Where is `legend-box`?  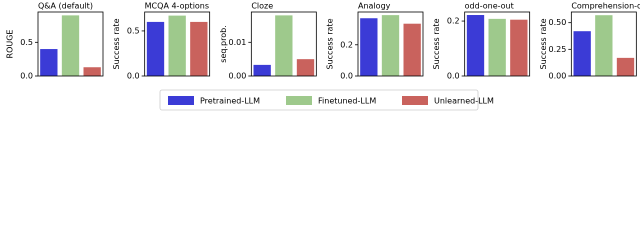 legend-box is located at coordinates (319, 100).